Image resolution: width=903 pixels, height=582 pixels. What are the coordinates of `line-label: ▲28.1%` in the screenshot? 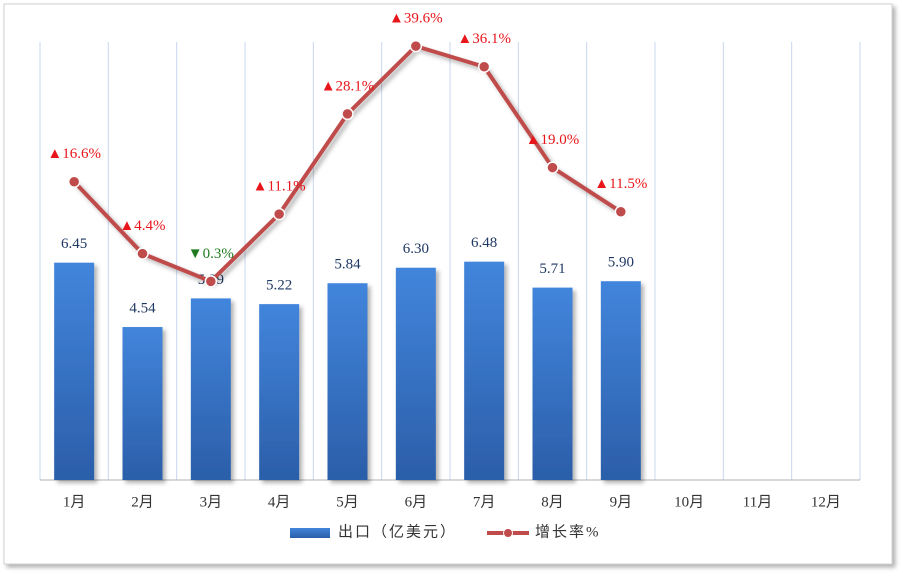 It's located at (348, 86).